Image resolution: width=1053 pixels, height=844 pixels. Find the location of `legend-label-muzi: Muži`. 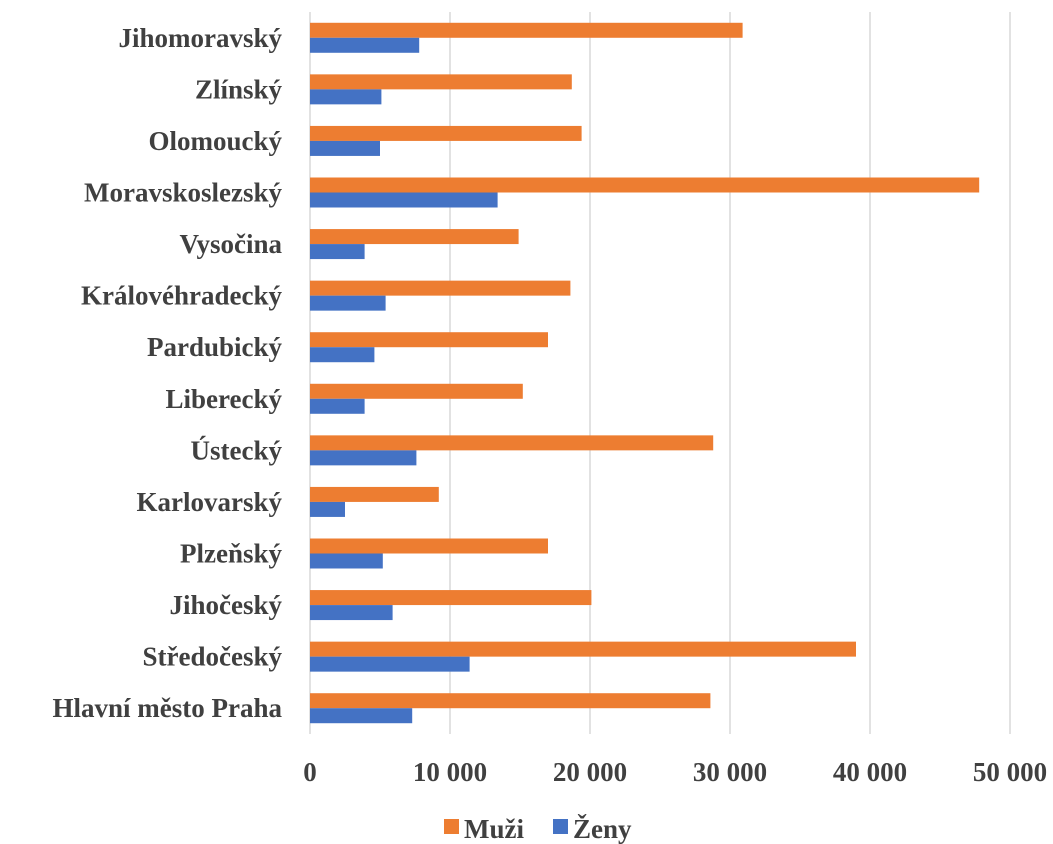

legend-label-muzi: Muži is located at coordinates (494, 829).